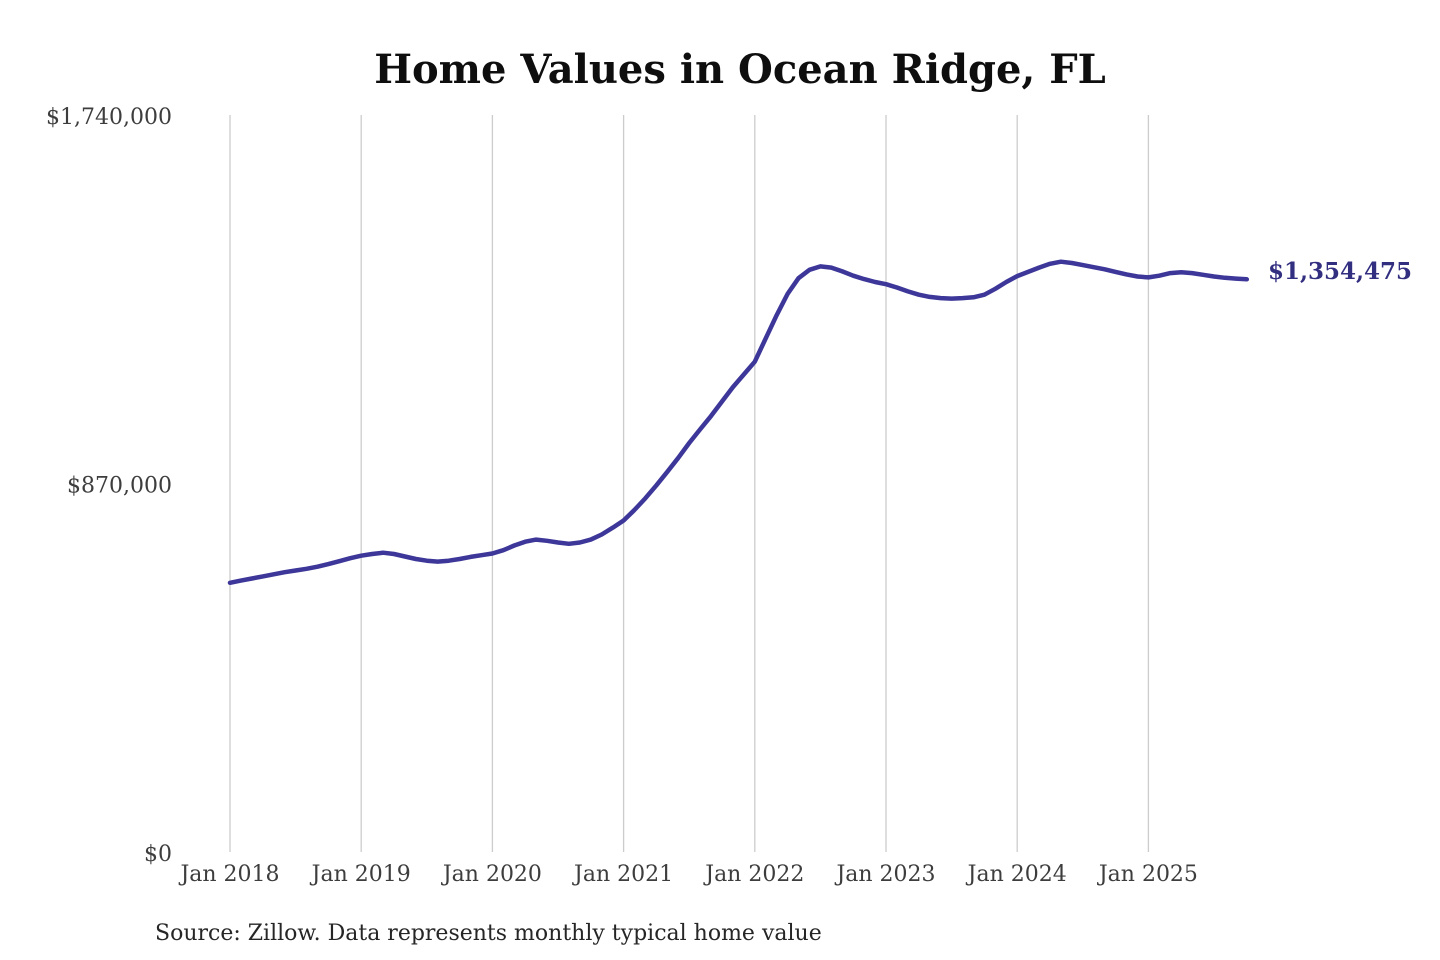 This screenshot has width=1440, height=960. What do you see at coordinates (622, 874) in the screenshot?
I see `x-tick-label: Jan 2021` at bounding box center [622, 874].